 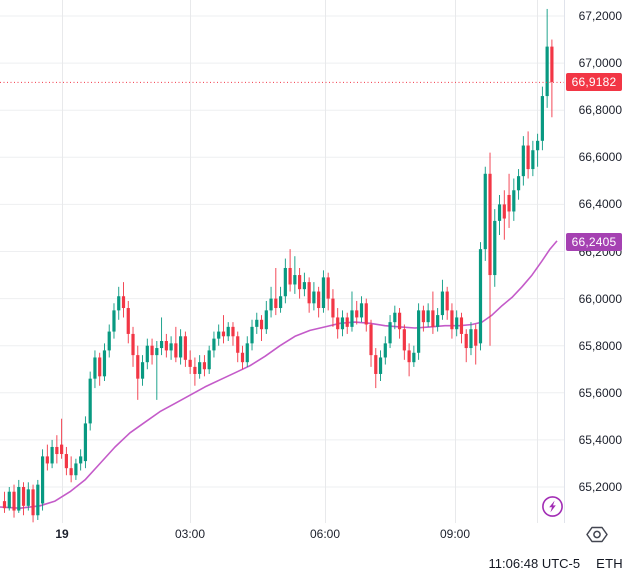 What do you see at coordinates (600, 63) in the screenshot?
I see `price-tick-label: 67,0000` at bounding box center [600, 63].